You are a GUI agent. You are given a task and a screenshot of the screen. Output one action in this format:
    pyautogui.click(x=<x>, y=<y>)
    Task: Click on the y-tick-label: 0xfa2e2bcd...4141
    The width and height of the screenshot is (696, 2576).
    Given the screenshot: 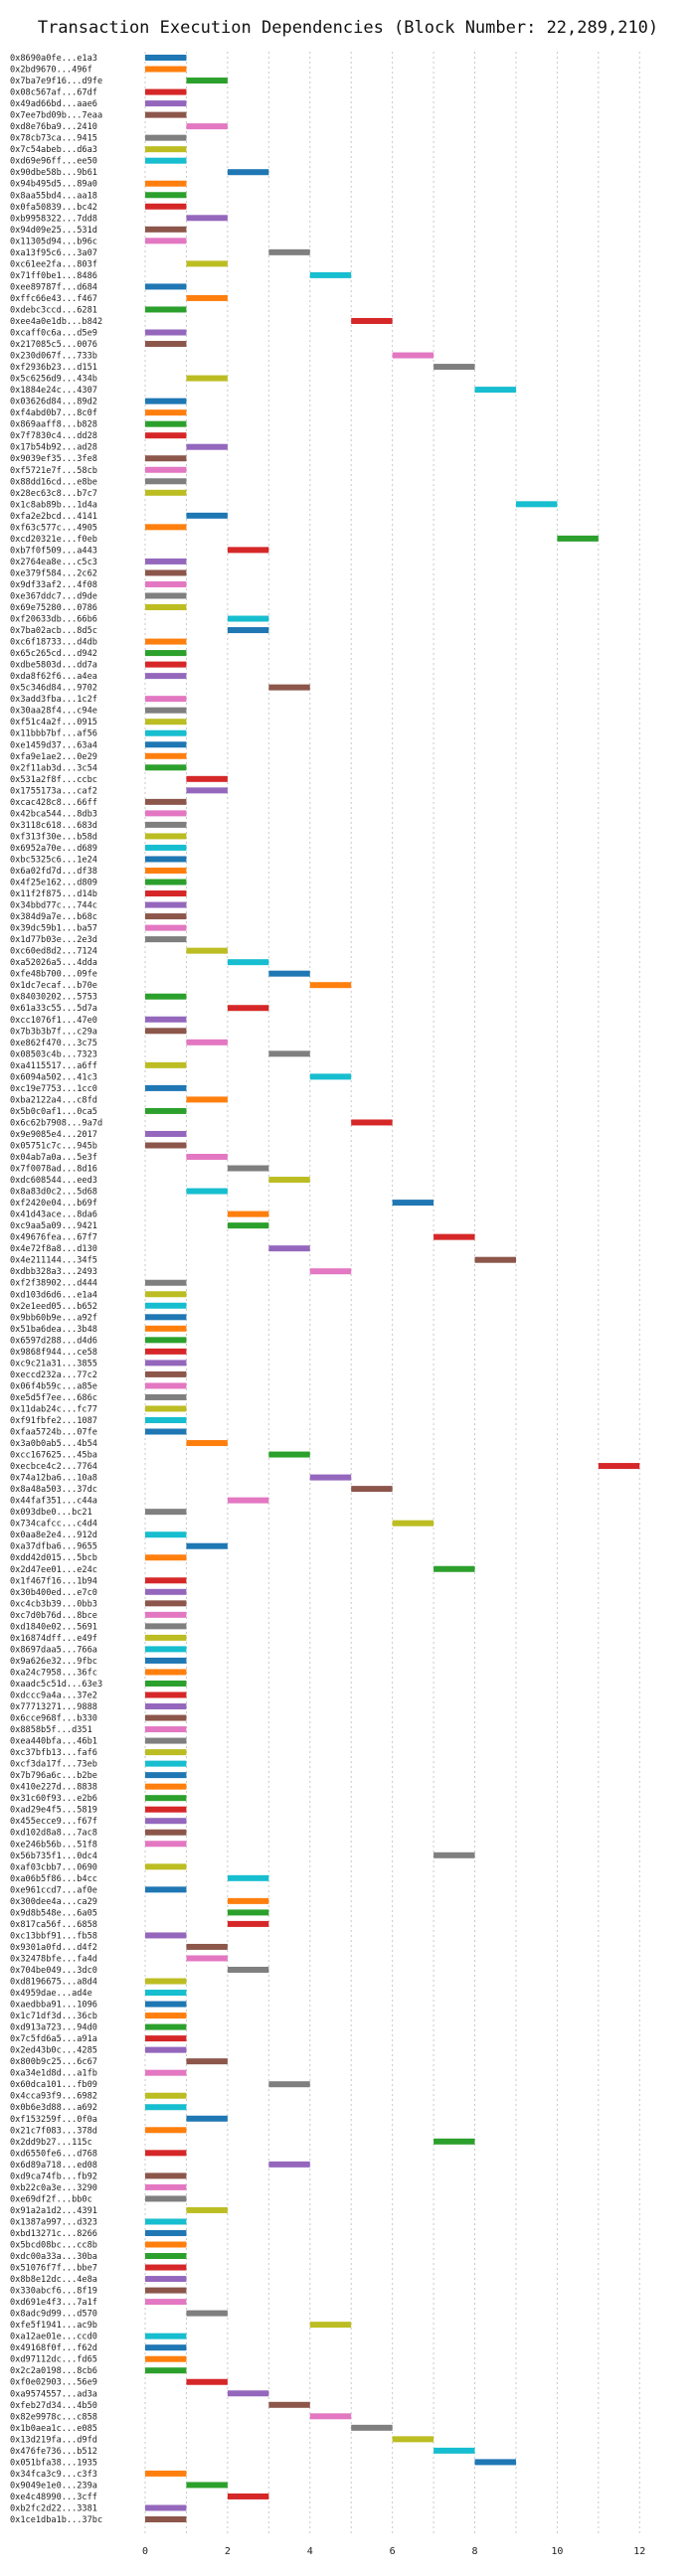 What is the action you would take?
    pyautogui.click(x=54, y=517)
    